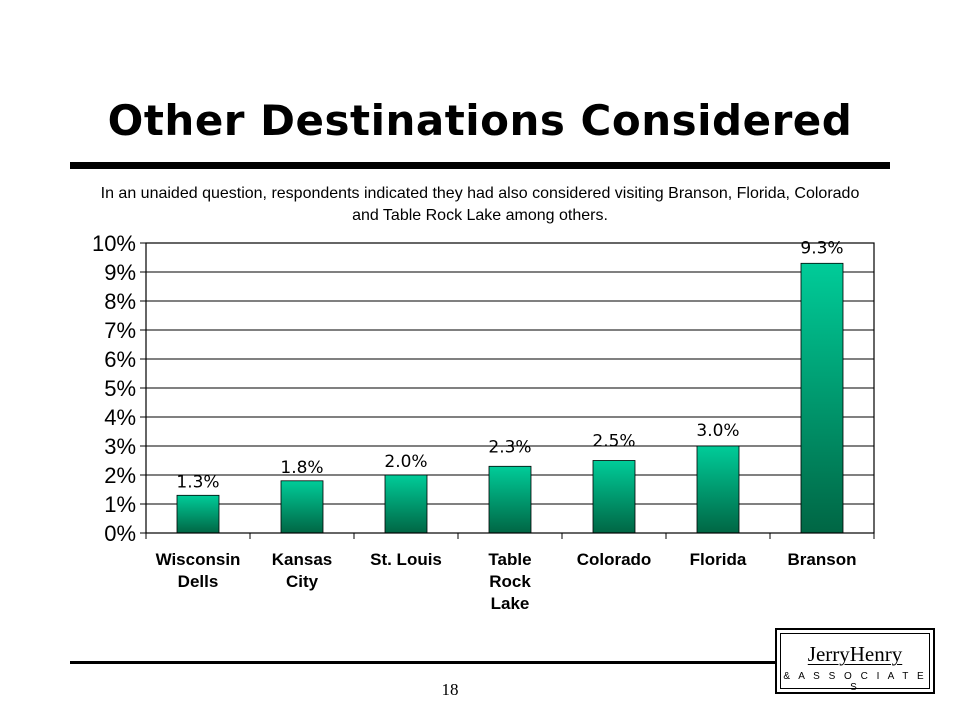 The height and width of the screenshot is (720, 960). Describe the element at coordinates (120, 417) in the screenshot. I see `y-tick-label: 4%` at that location.